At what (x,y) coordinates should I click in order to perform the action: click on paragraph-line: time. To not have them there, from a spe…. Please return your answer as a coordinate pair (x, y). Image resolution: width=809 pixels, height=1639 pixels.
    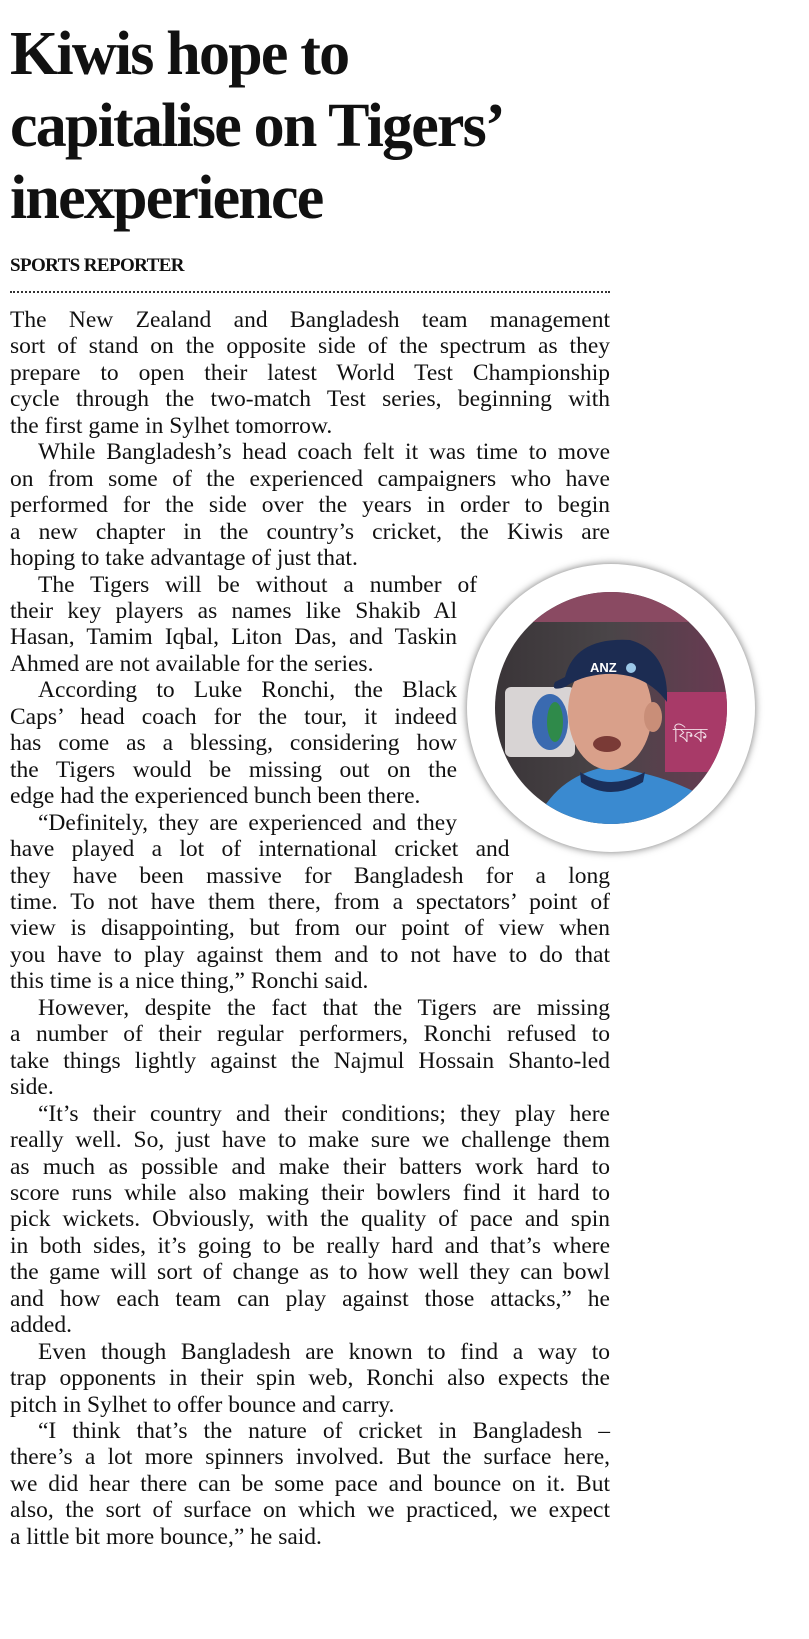
    Looking at the image, I should click on (310, 901).